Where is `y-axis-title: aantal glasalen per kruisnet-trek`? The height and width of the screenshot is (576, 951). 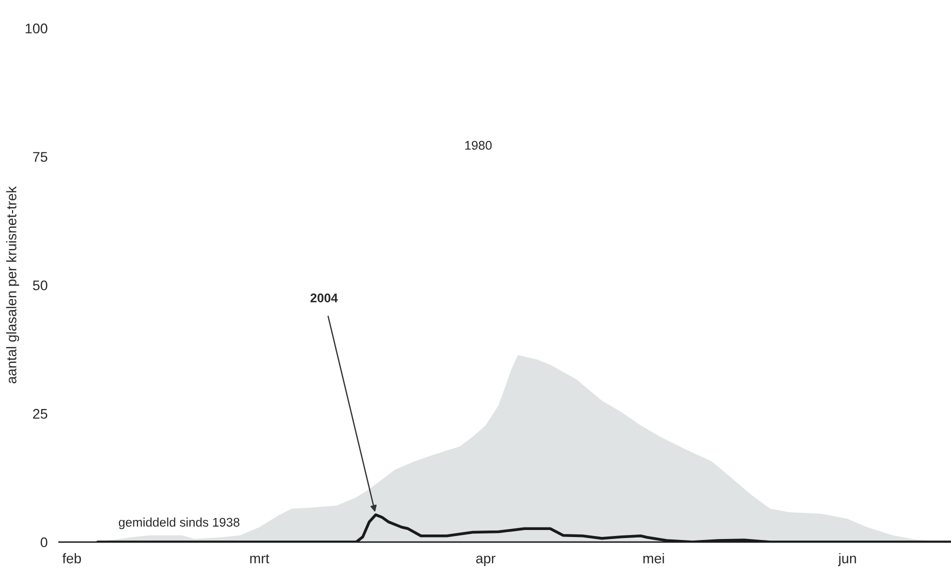 y-axis-title: aantal glasalen per kruisnet-trek is located at coordinates (13, 285).